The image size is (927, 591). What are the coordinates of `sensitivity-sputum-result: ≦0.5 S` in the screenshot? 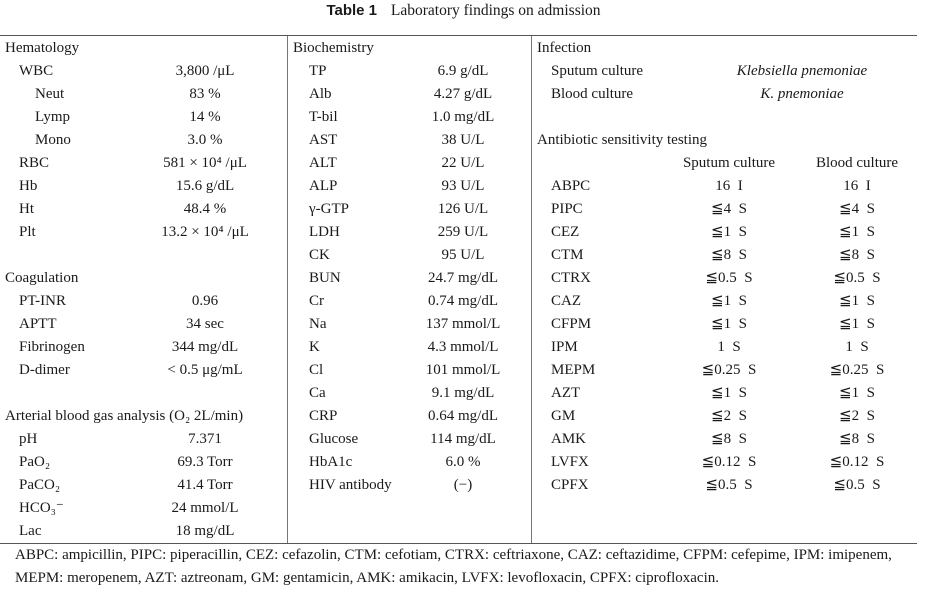 It's located at (729, 485).